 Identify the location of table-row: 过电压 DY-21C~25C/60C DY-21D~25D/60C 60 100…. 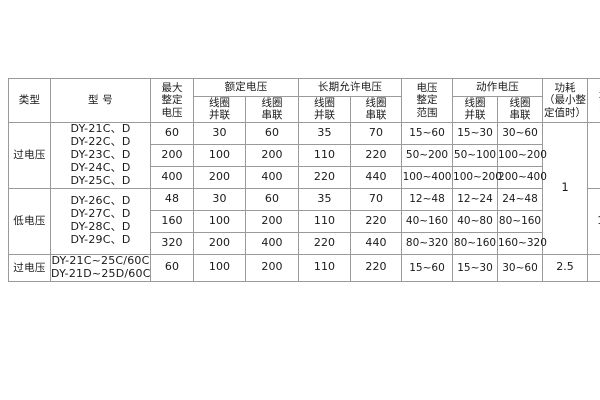
(304, 267).